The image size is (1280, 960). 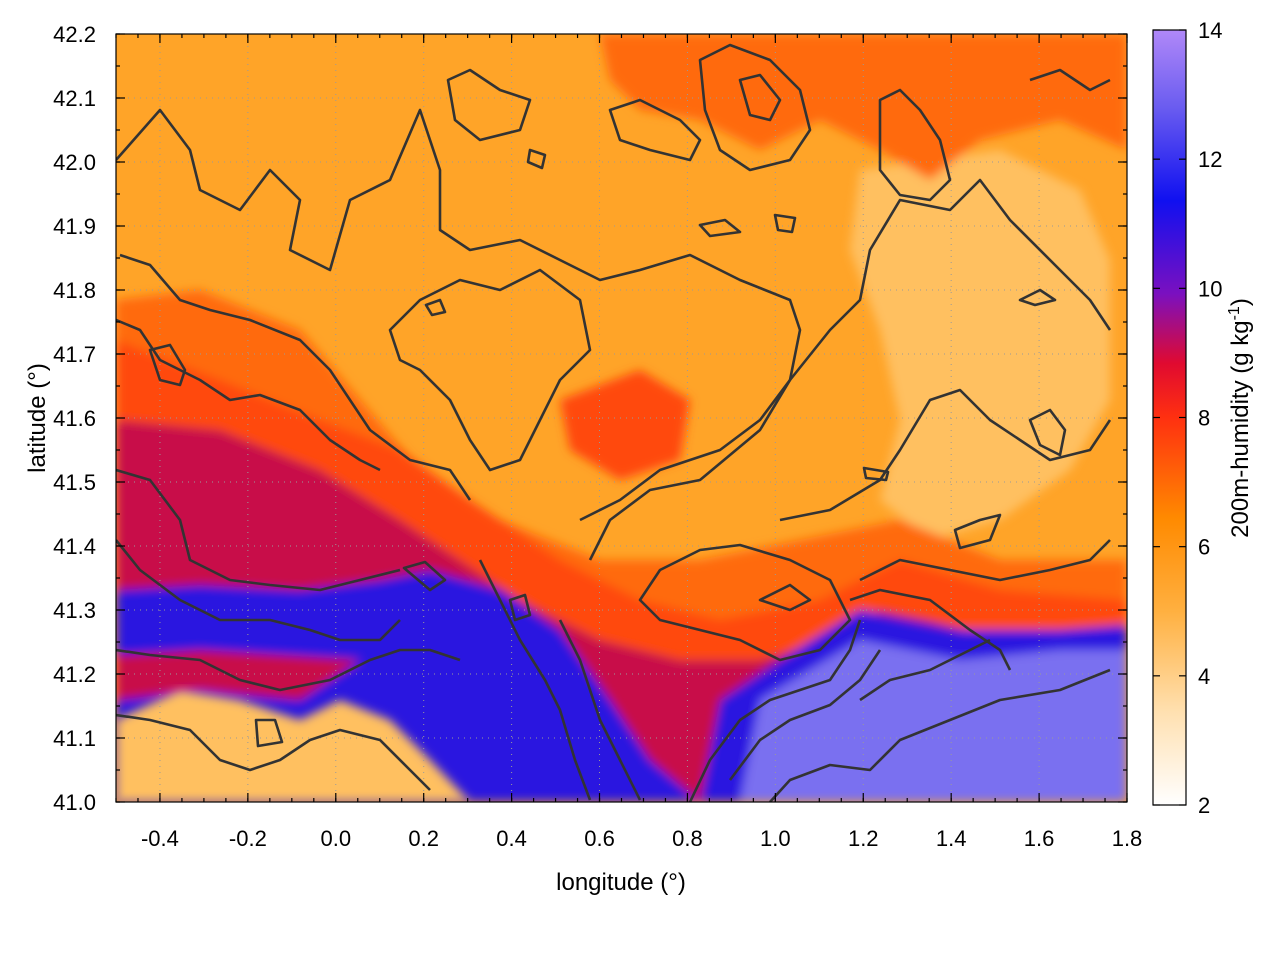 What do you see at coordinates (74, 482) in the screenshot?
I see `y-tick-label: 41.5` at bounding box center [74, 482].